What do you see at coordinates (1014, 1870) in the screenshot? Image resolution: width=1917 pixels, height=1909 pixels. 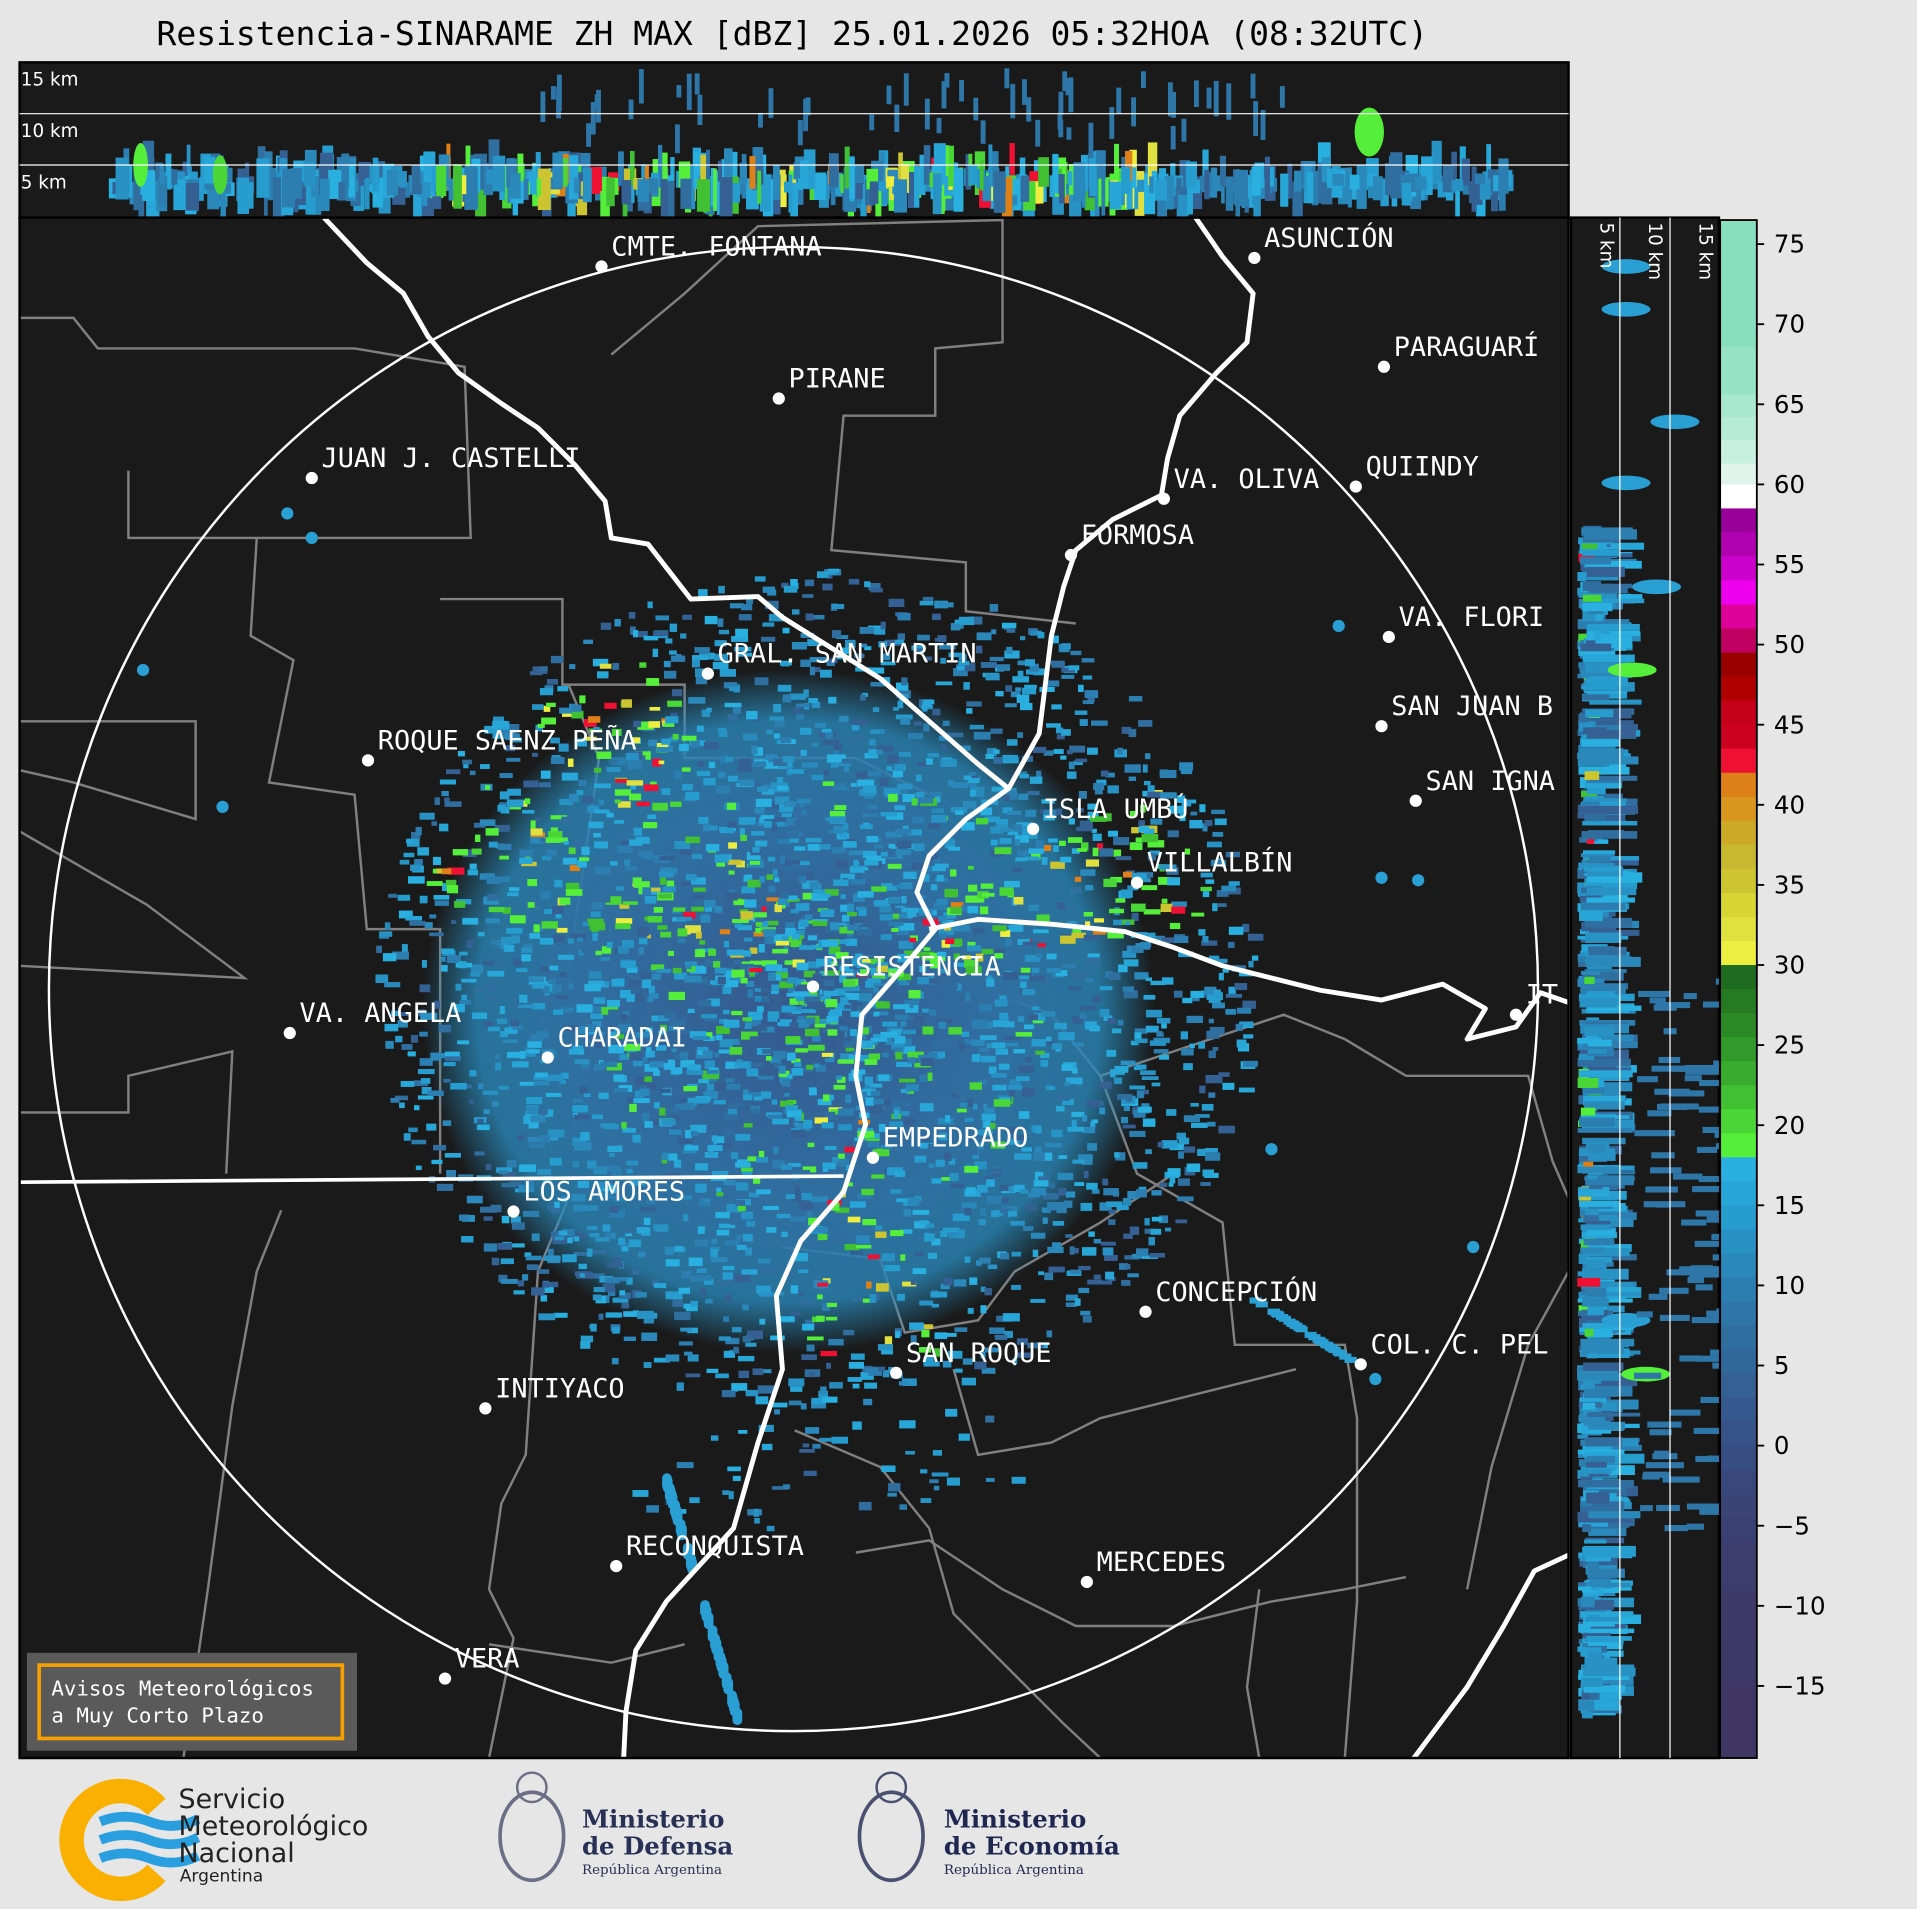 I see `economia-line-3: República Argentina` at bounding box center [1014, 1870].